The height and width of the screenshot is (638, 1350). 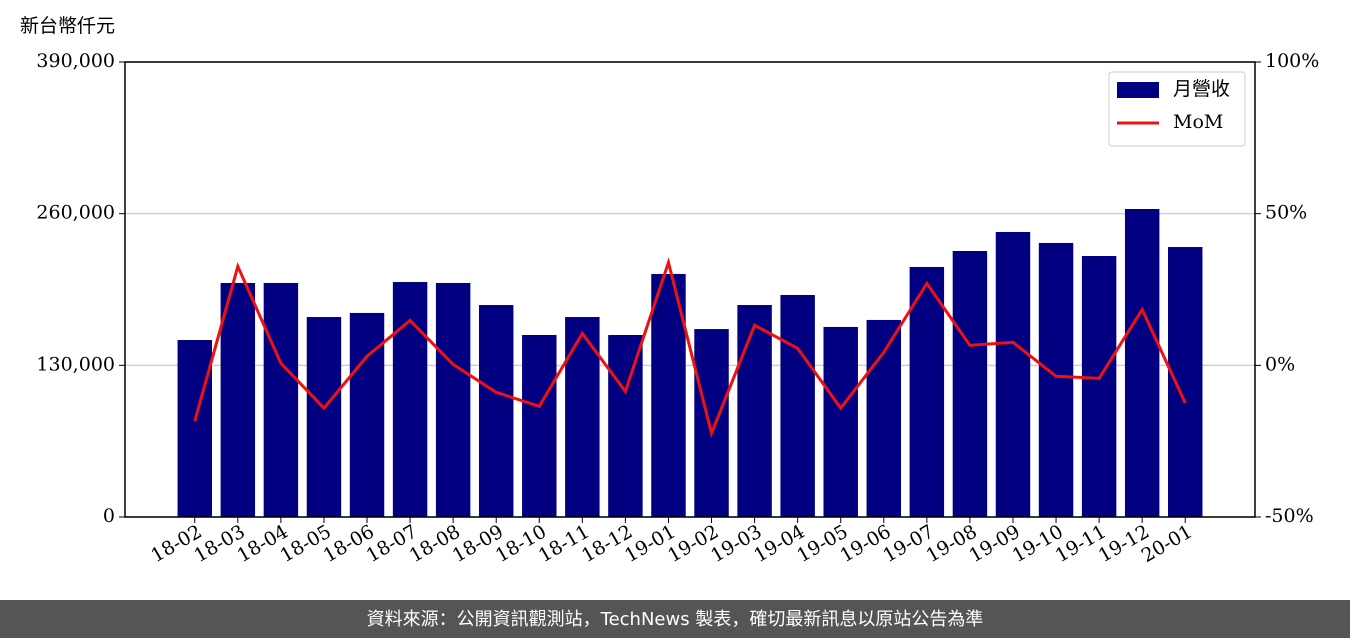 I want to click on legend-label: MoM, so click(x=1198, y=122).